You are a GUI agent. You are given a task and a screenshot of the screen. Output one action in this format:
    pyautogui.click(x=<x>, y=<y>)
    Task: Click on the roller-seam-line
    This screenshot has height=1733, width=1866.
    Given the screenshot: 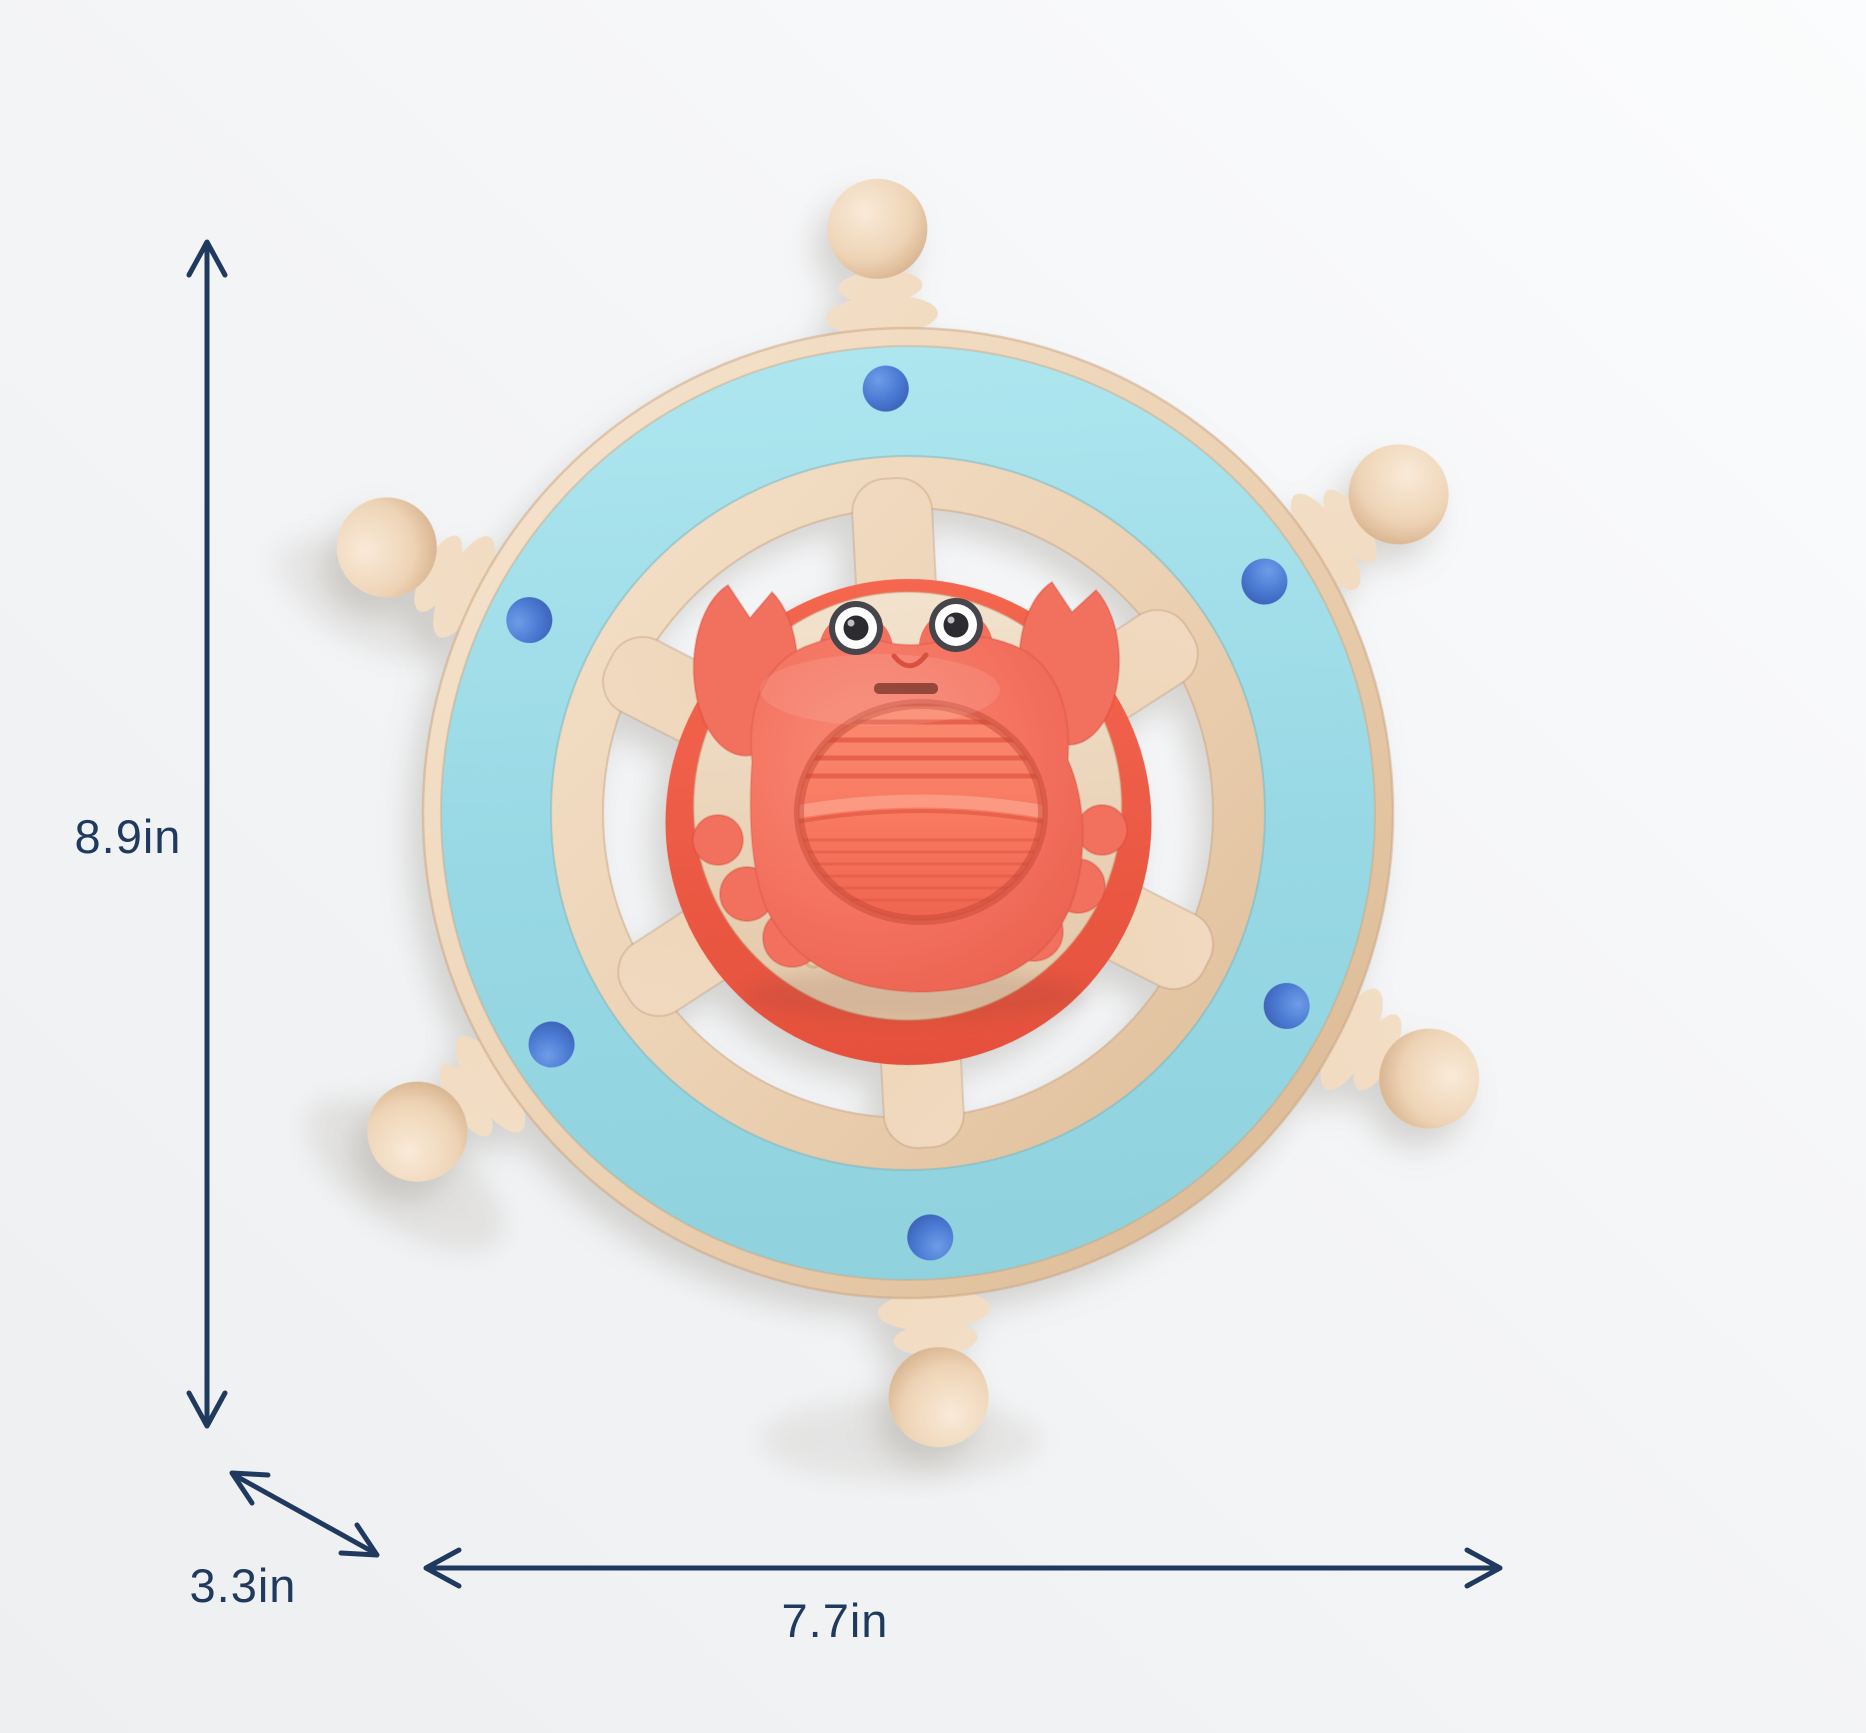 What is the action you would take?
    pyautogui.click(x=921, y=816)
    